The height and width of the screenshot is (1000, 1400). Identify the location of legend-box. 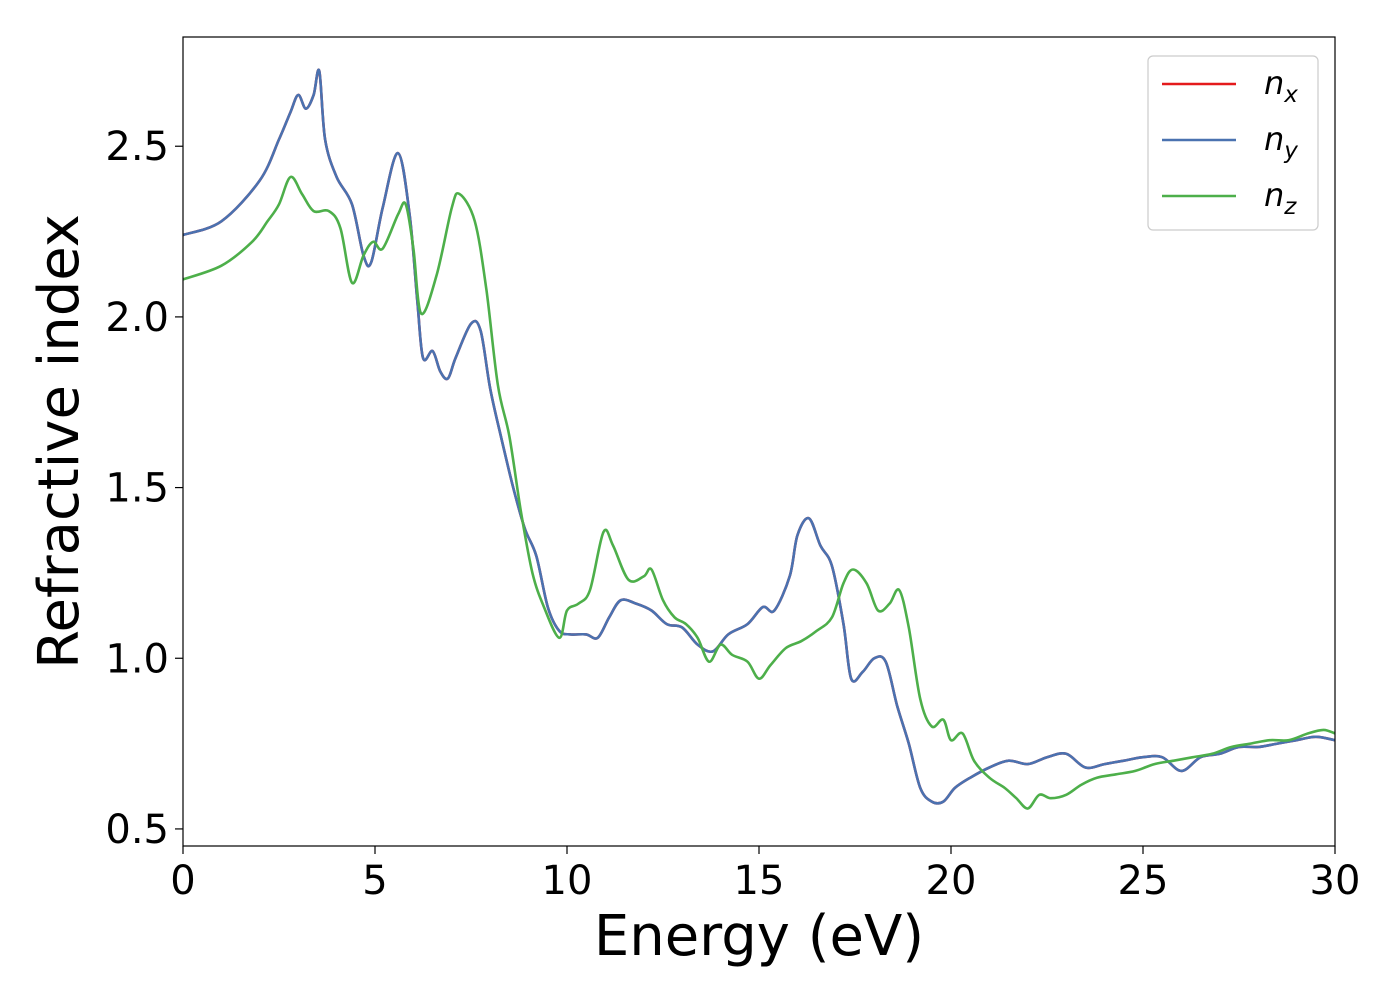
(1233, 143).